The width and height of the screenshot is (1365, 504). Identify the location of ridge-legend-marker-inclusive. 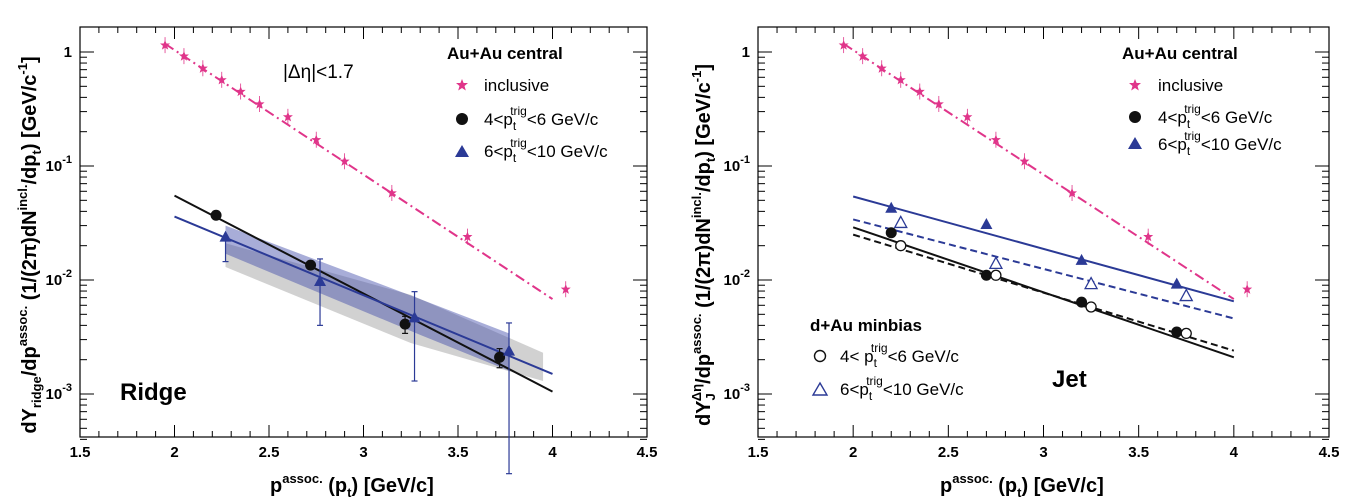
(462, 85).